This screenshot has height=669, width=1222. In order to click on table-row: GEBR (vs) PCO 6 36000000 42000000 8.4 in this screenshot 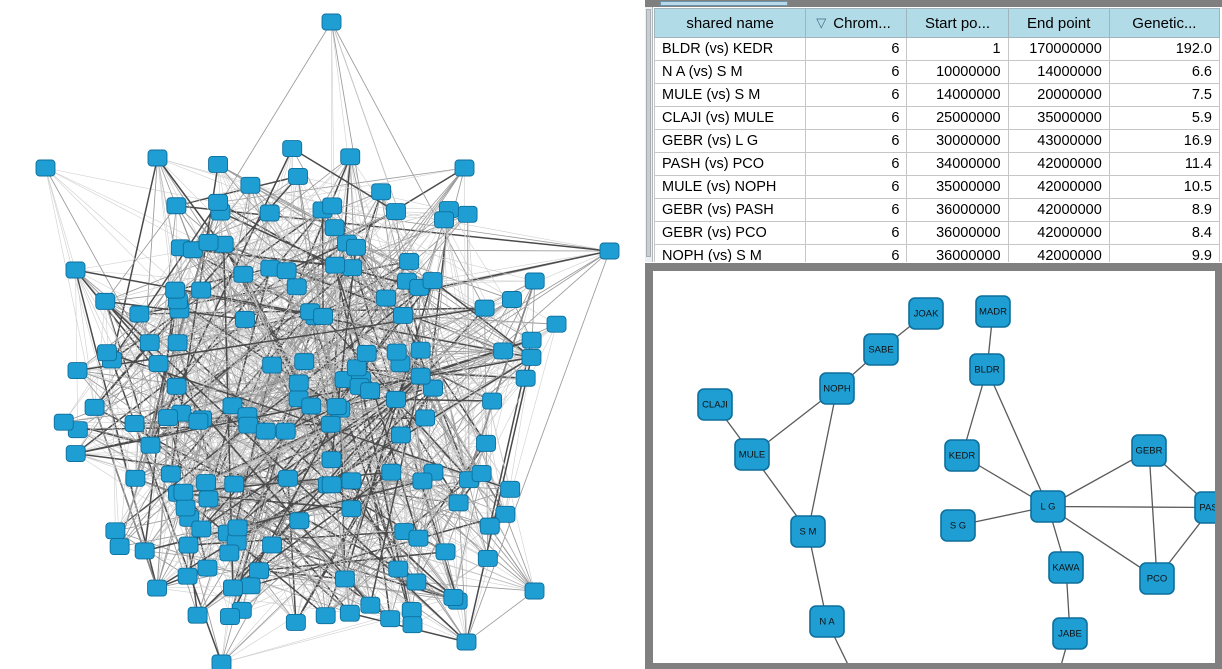, I will do `click(937, 233)`.